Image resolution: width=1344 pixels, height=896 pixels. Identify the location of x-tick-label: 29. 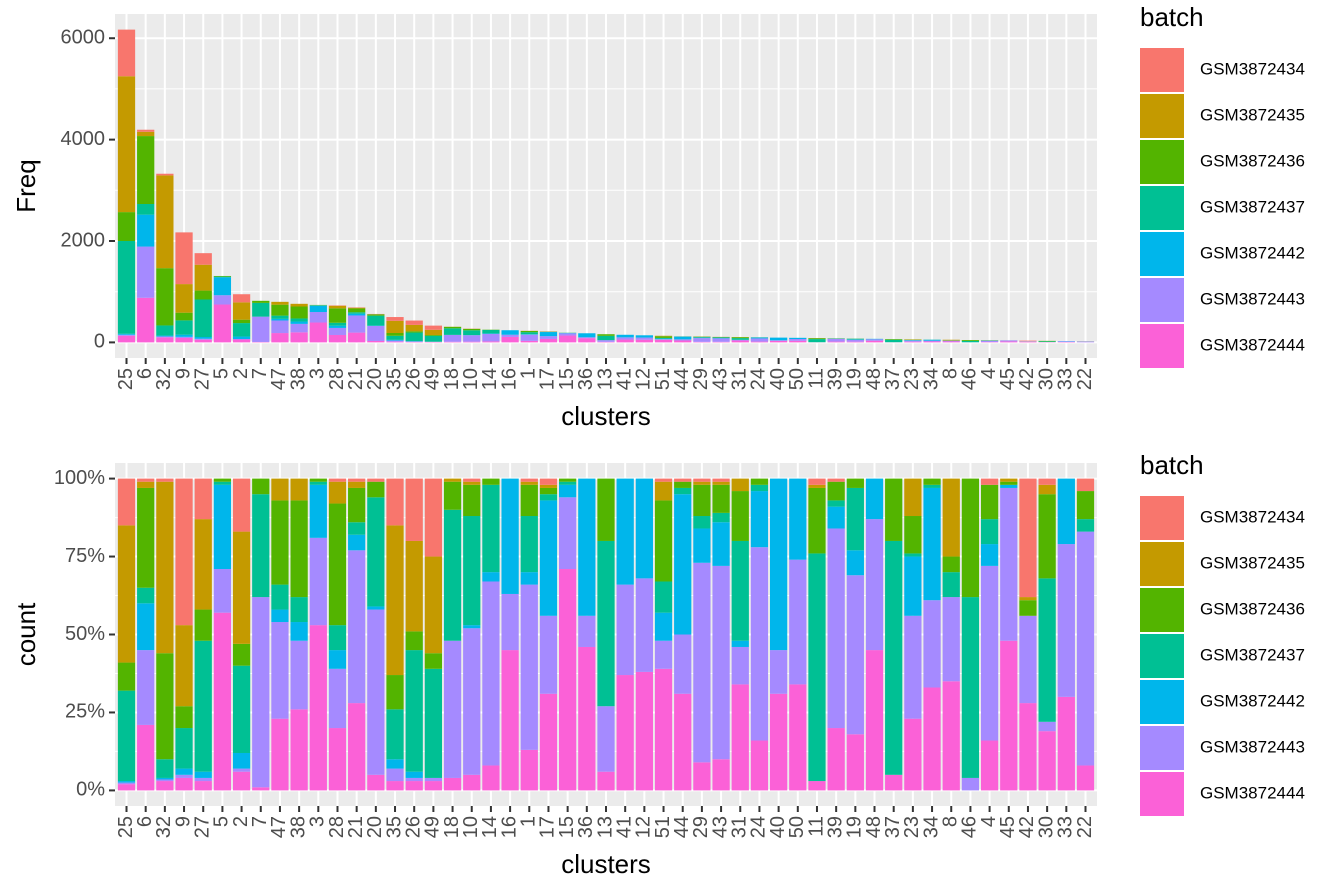
(701, 379).